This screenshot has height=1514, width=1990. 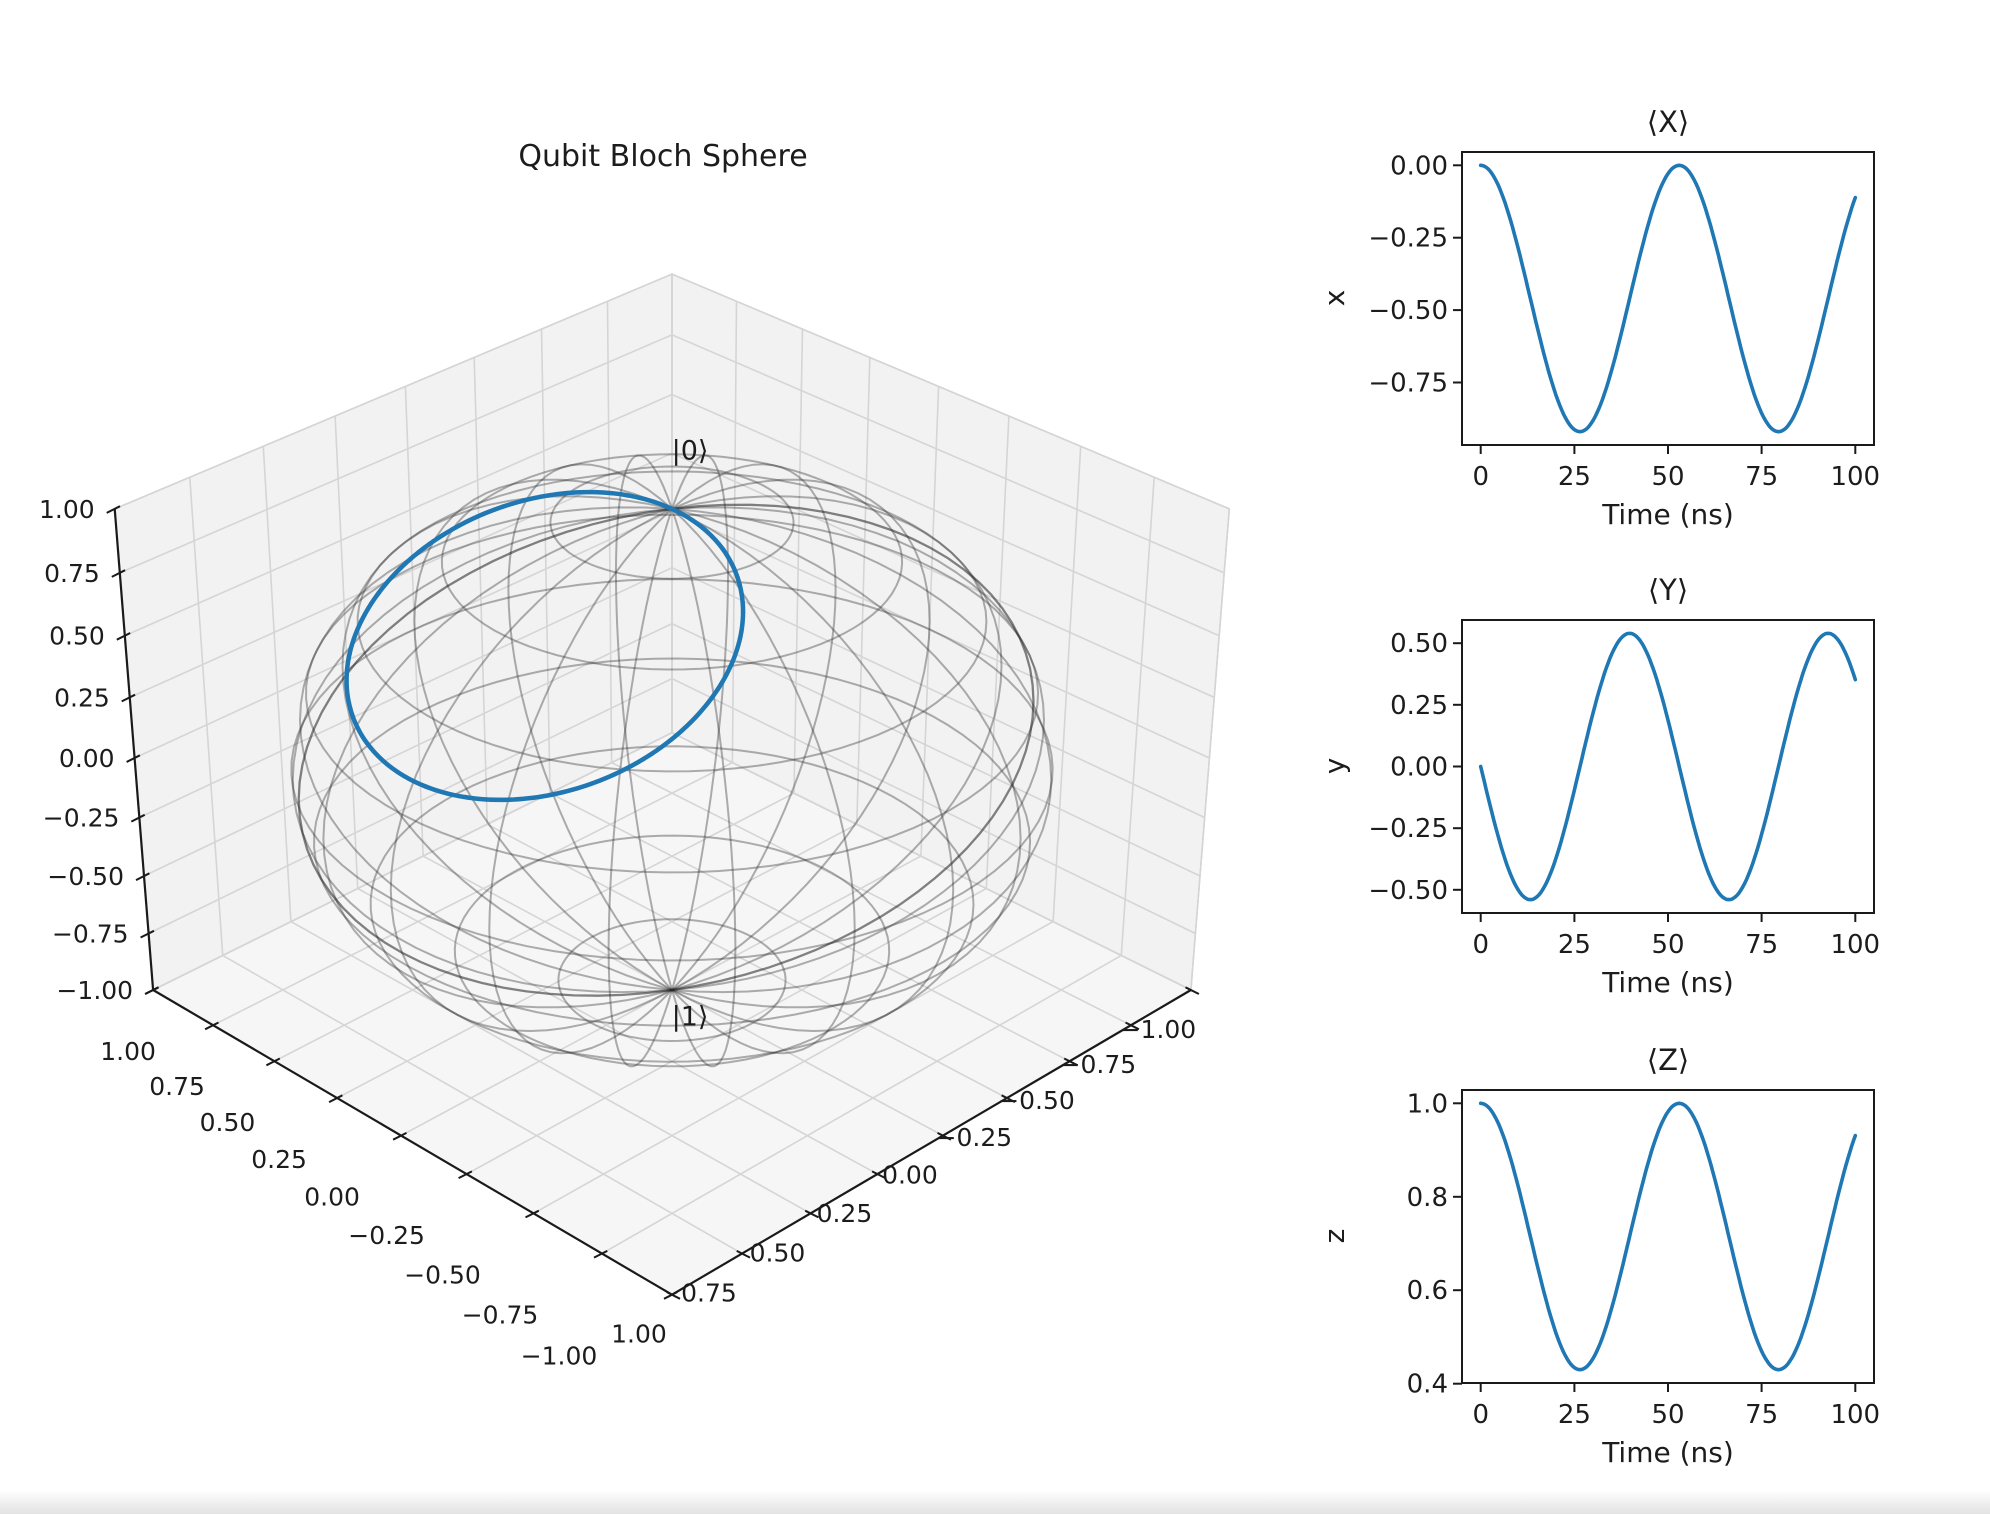 I want to click on sphere-dark-meridian, so click(x=666, y=750).